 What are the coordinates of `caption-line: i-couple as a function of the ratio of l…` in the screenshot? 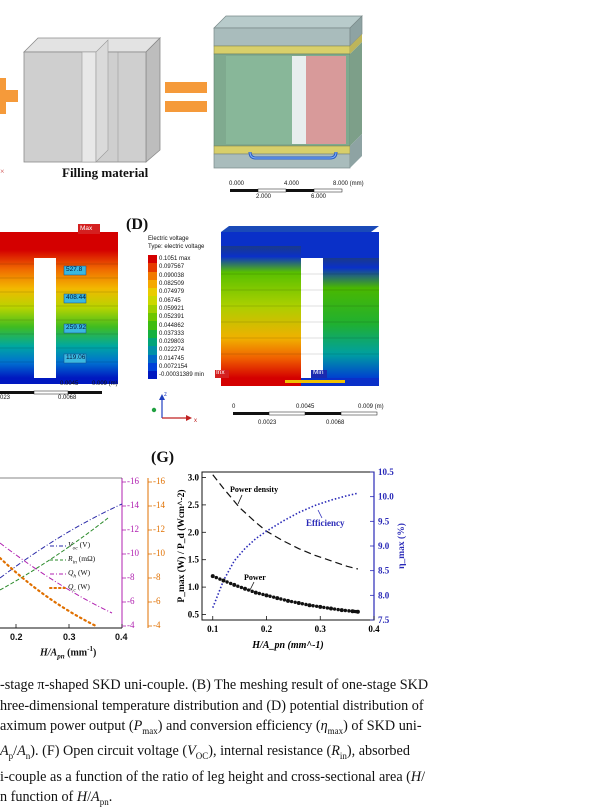 It's located at (213, 776).